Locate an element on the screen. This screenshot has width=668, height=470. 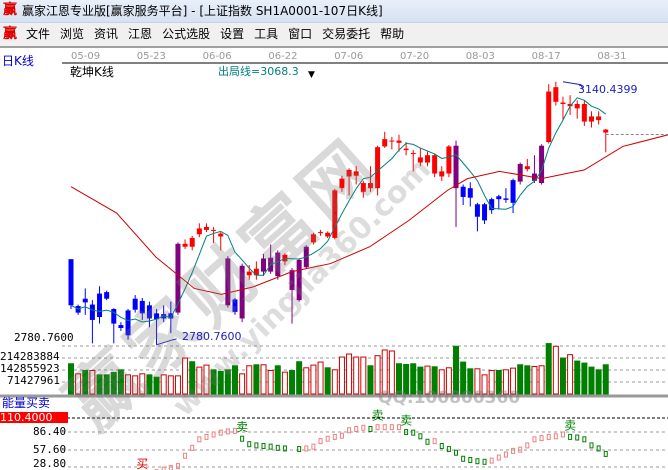
indicator-panel-title: 能量买卖 is located at coordinates (26, 403).